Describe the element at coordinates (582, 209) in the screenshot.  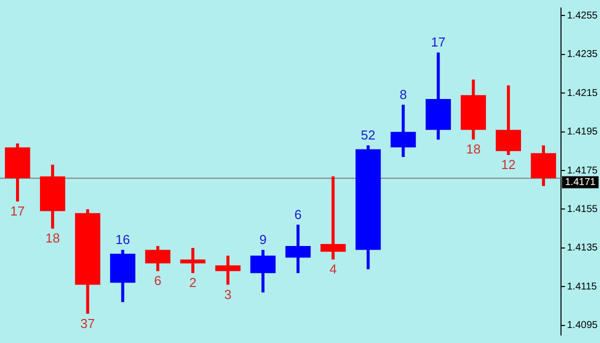
I see `y-tick-label: 1.4155` at that location.